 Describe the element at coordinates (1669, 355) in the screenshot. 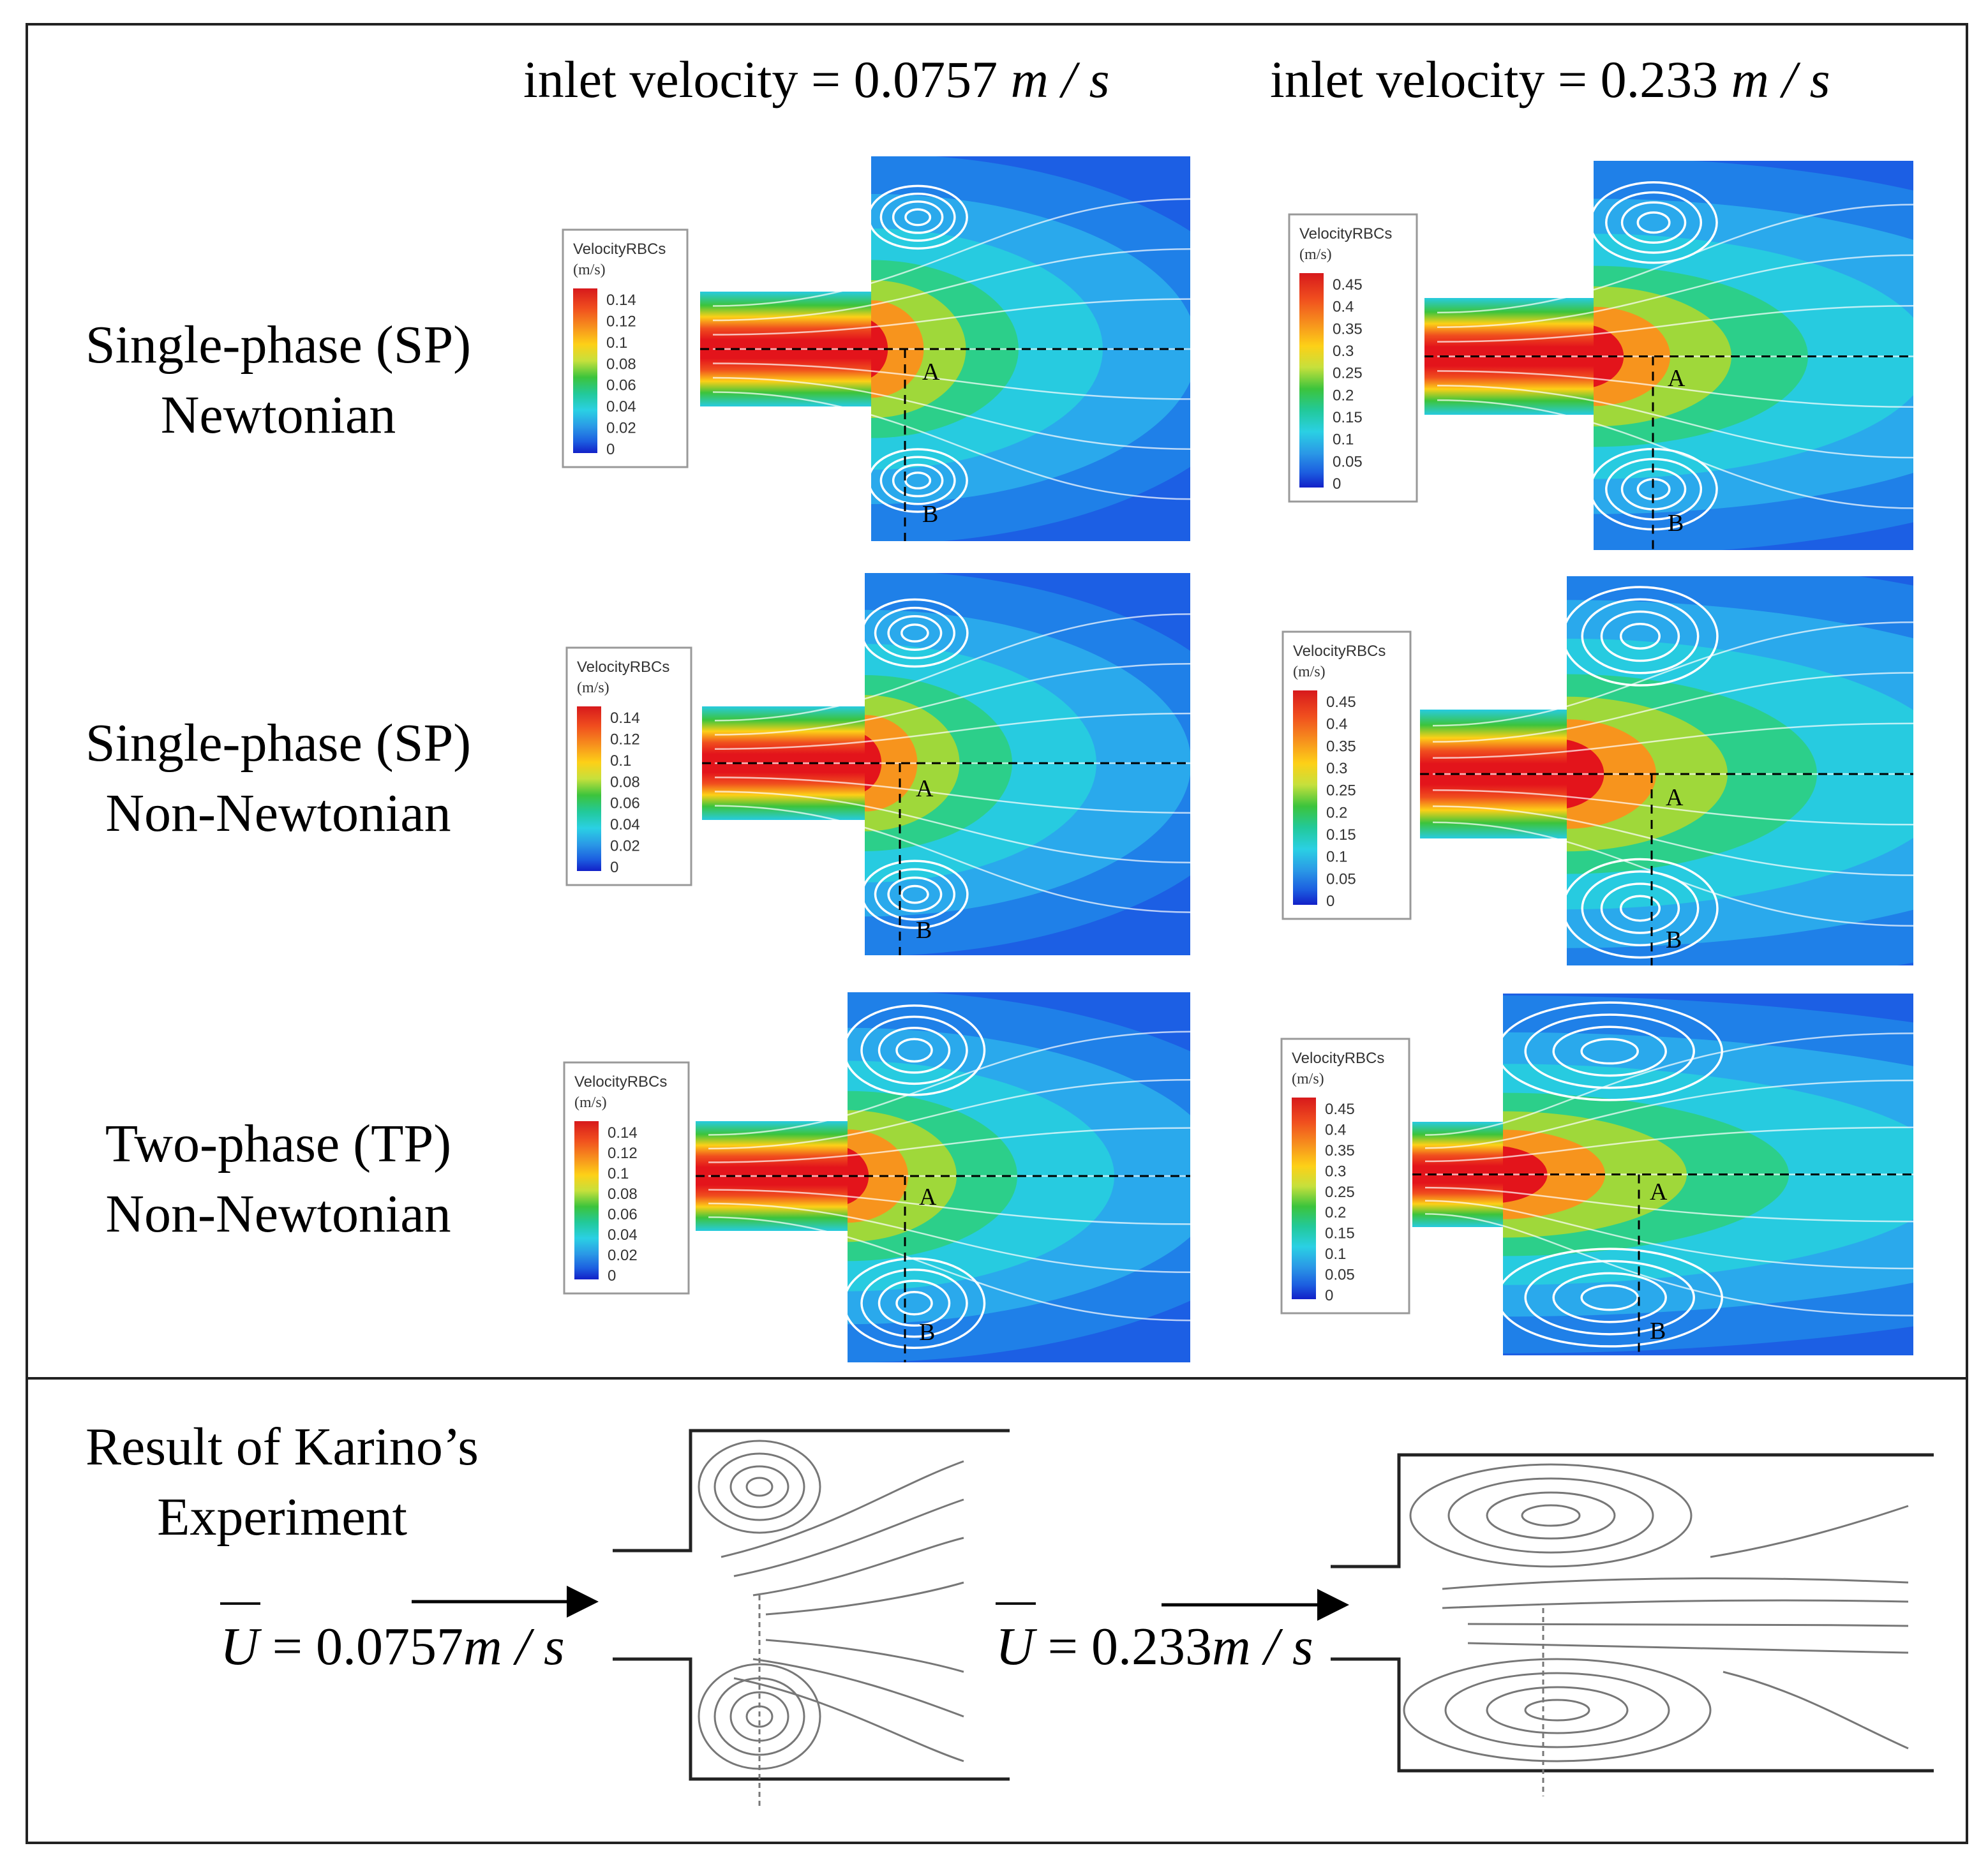

I see `velocity-panel-2: AB` at that location.